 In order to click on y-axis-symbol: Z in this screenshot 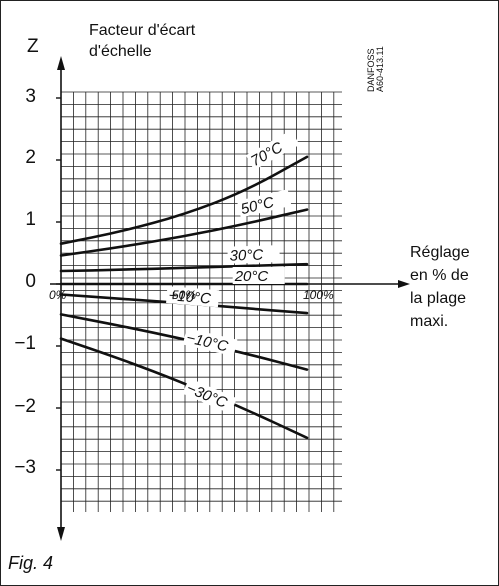, I will do `click(33, 46)`.